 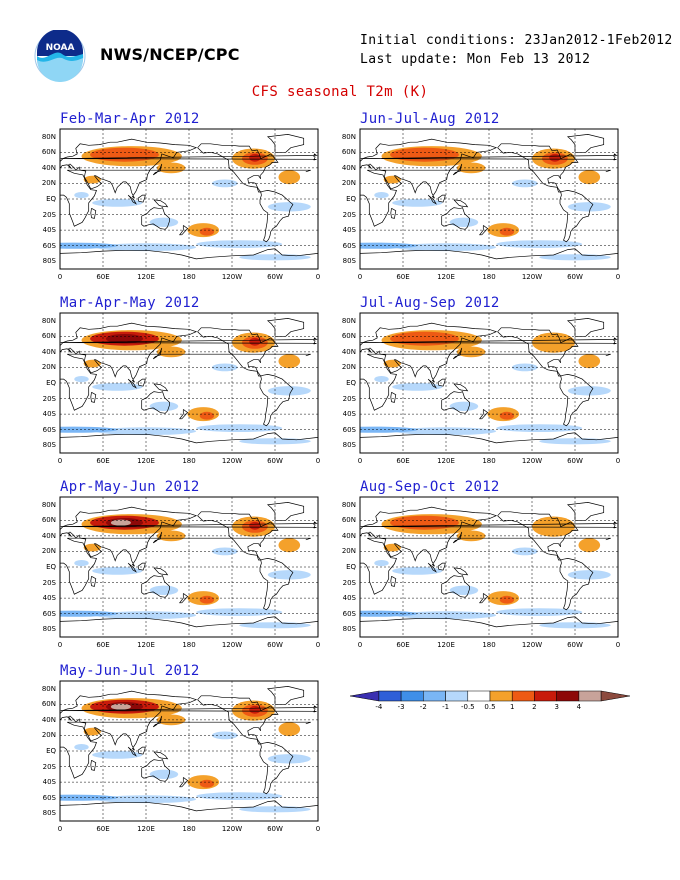 I want to click on svg-text: NOAA, so click(x=60, y=48).